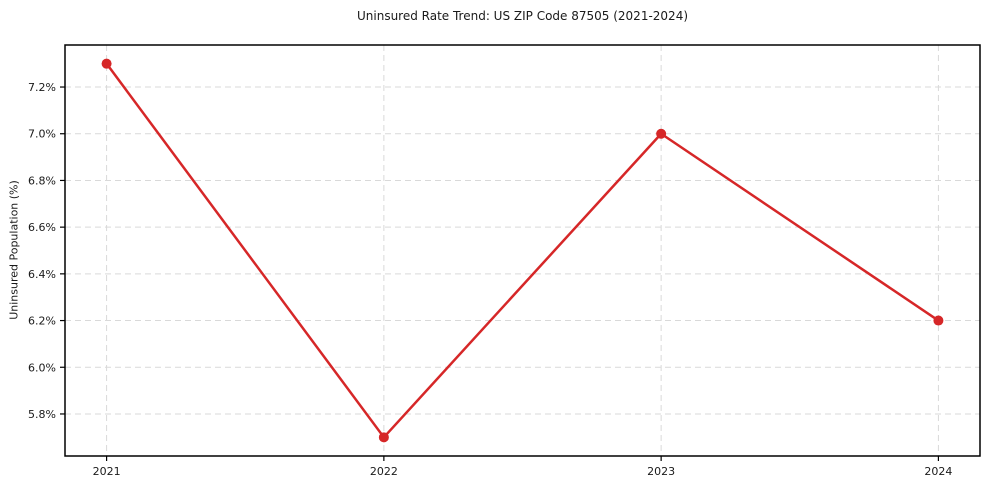  Describe the element at coordinates (42, 367) in the screenshot. I see `y-tick-label: 6.0%` at that location.